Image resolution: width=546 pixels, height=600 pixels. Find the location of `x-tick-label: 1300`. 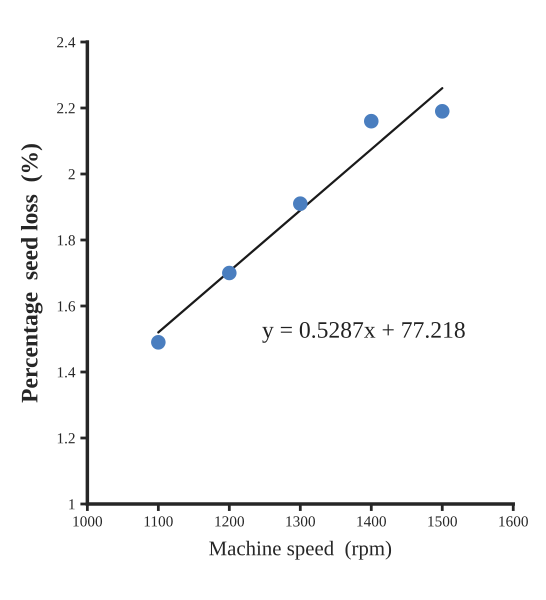

x-tick-label: 1300 is located at coordinates (300, 521).